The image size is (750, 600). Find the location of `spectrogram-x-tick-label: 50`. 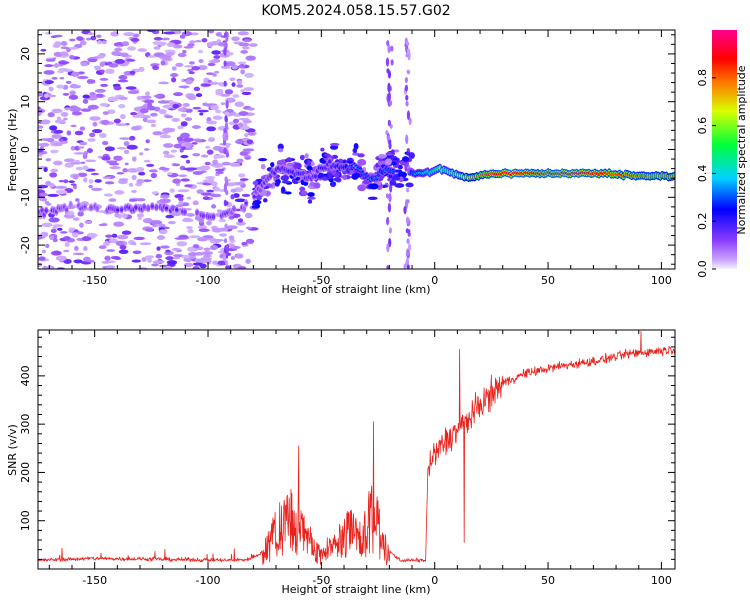

spectrogram-x-tick-label: 50 is located at coordinates (548, 280).